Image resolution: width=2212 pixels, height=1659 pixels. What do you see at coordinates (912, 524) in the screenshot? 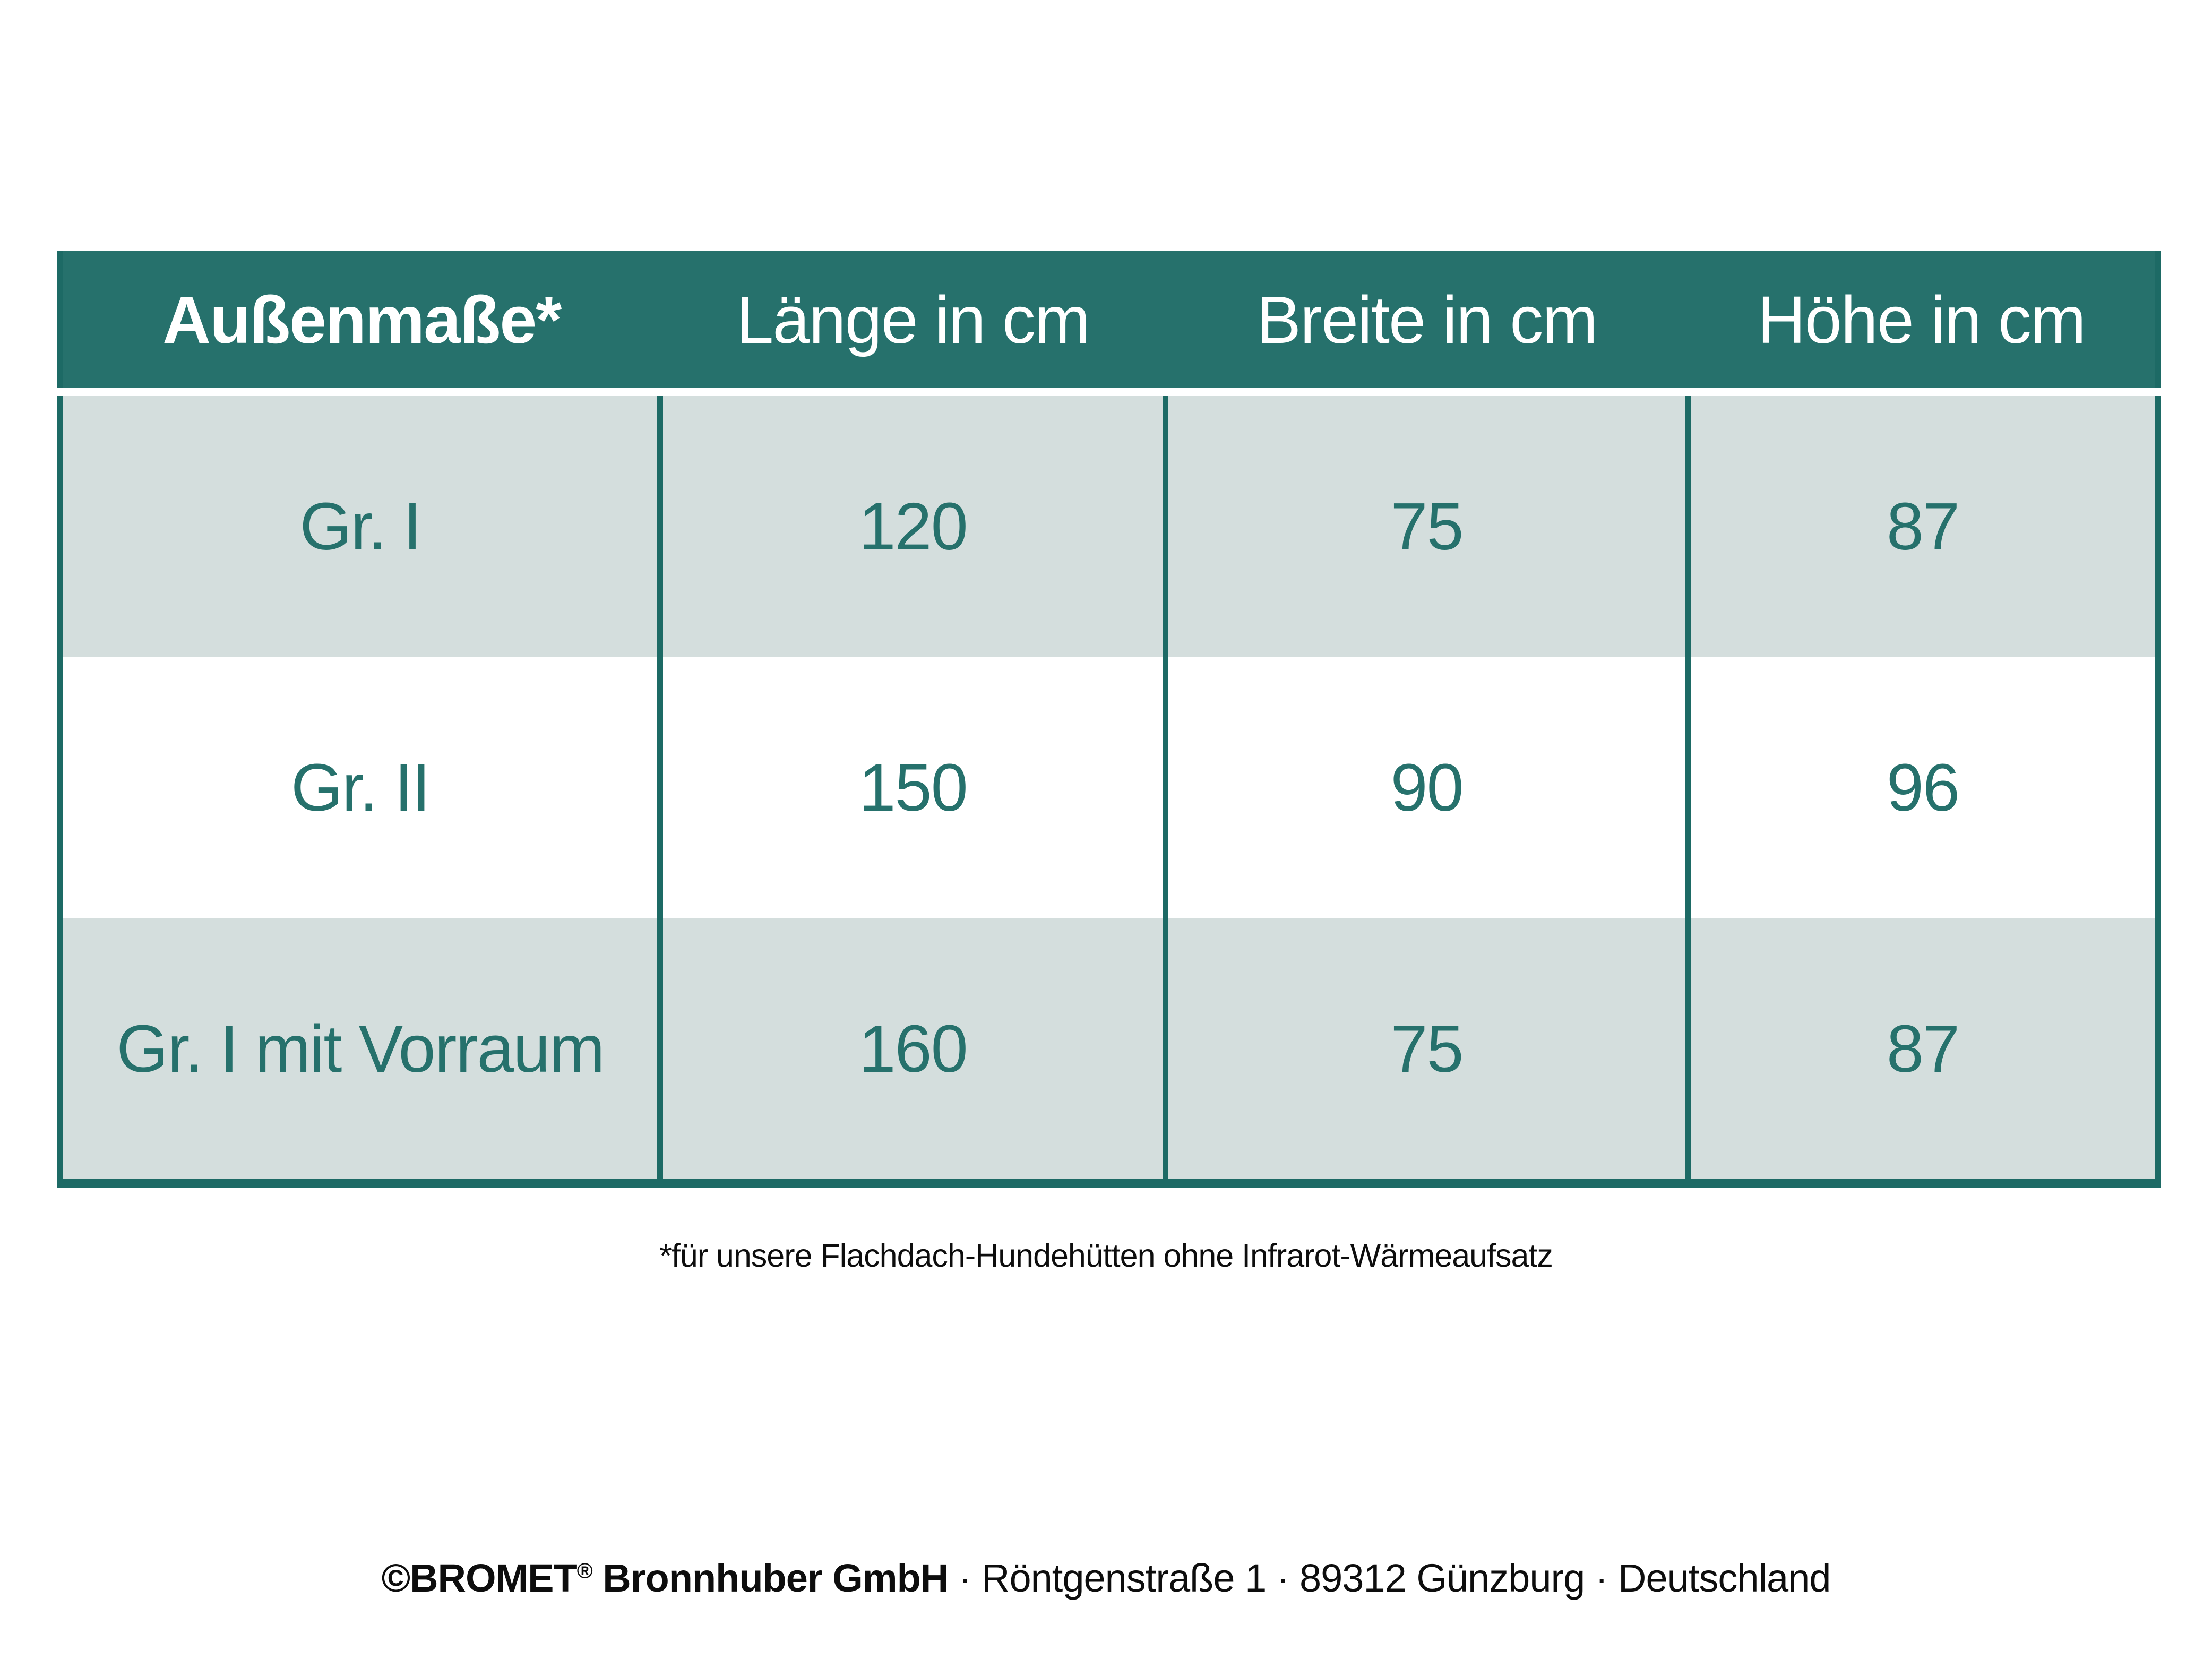
I see `table-cell-laenge: 120` at bounding box center [912, 524].